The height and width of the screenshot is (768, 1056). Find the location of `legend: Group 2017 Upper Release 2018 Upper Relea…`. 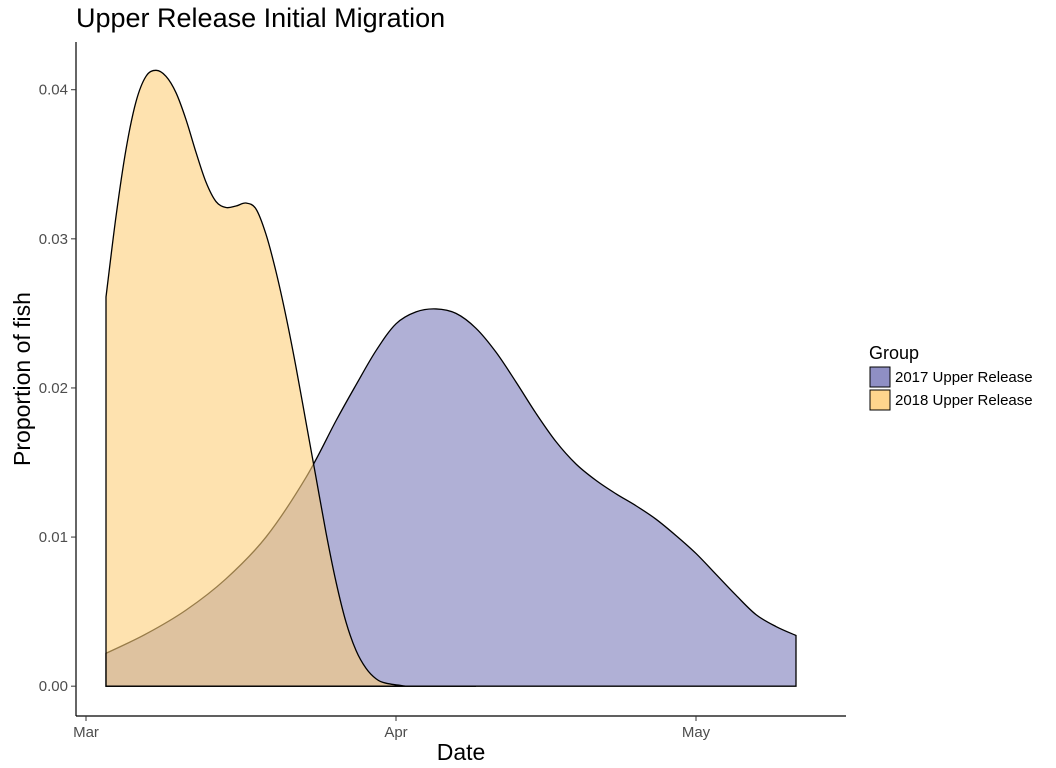

legend: Group 2017 Upper Release 2018 Upper Relea… is located at coordinates (951, 377).